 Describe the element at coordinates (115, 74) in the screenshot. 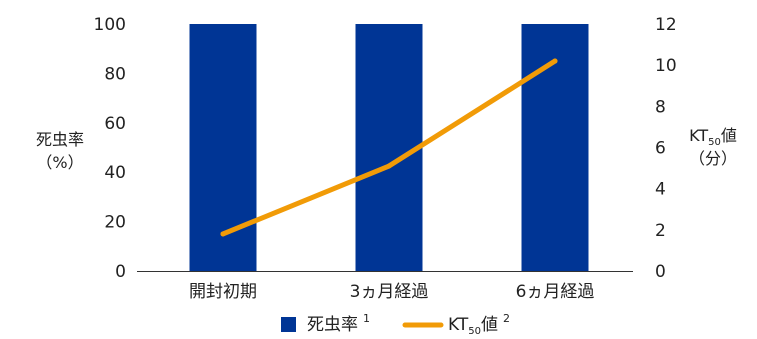

I see `left-tick-label-4: 80` at that location.